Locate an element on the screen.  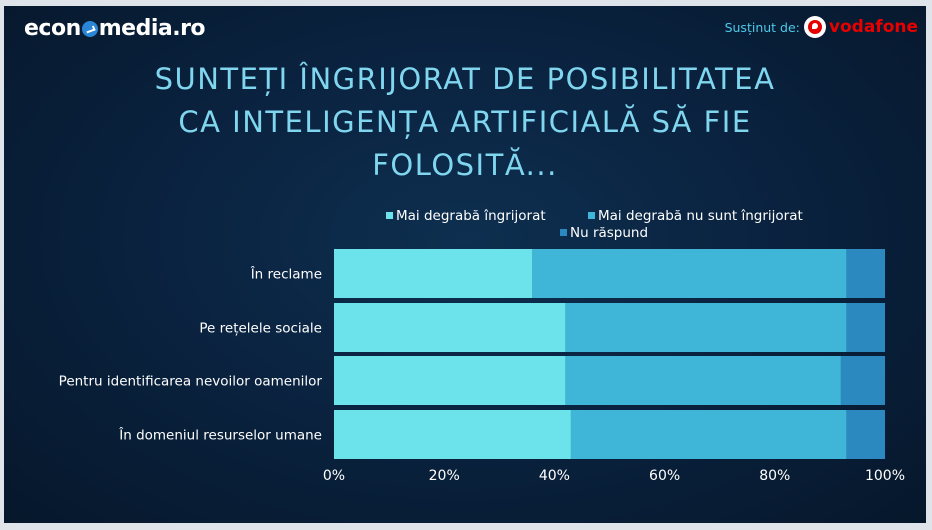
x-tick-label-4: 60% is located at coordinates (664, 476).